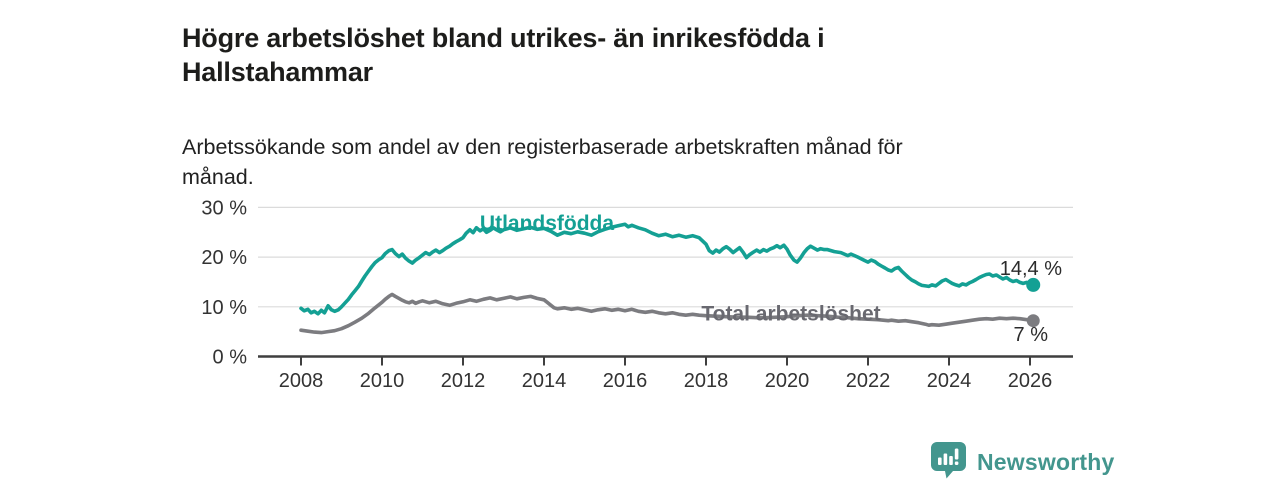  Describe the element at coordinates (948, 462) in the screenshot. I see `newsworthy-logo-icon` at that location.